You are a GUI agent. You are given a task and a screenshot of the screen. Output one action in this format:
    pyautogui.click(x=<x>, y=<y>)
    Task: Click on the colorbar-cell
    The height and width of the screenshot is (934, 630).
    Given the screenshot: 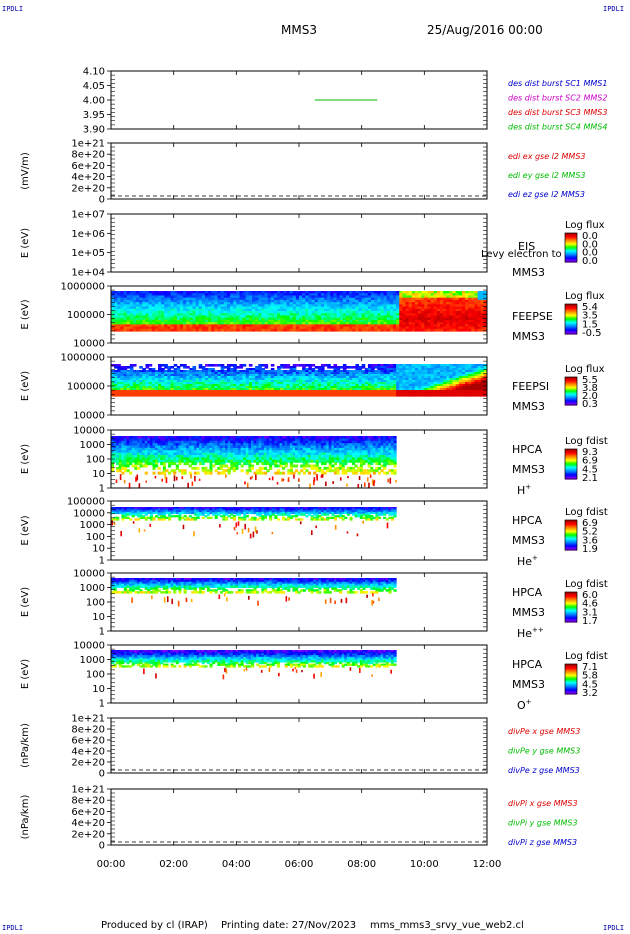 What is the action you would take?
    pyautogui.click(x=571, y=238)
    